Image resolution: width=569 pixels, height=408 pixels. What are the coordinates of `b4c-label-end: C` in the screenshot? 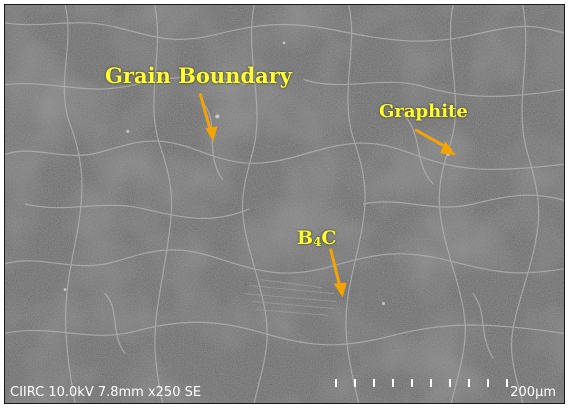 It's located at (329, 238).